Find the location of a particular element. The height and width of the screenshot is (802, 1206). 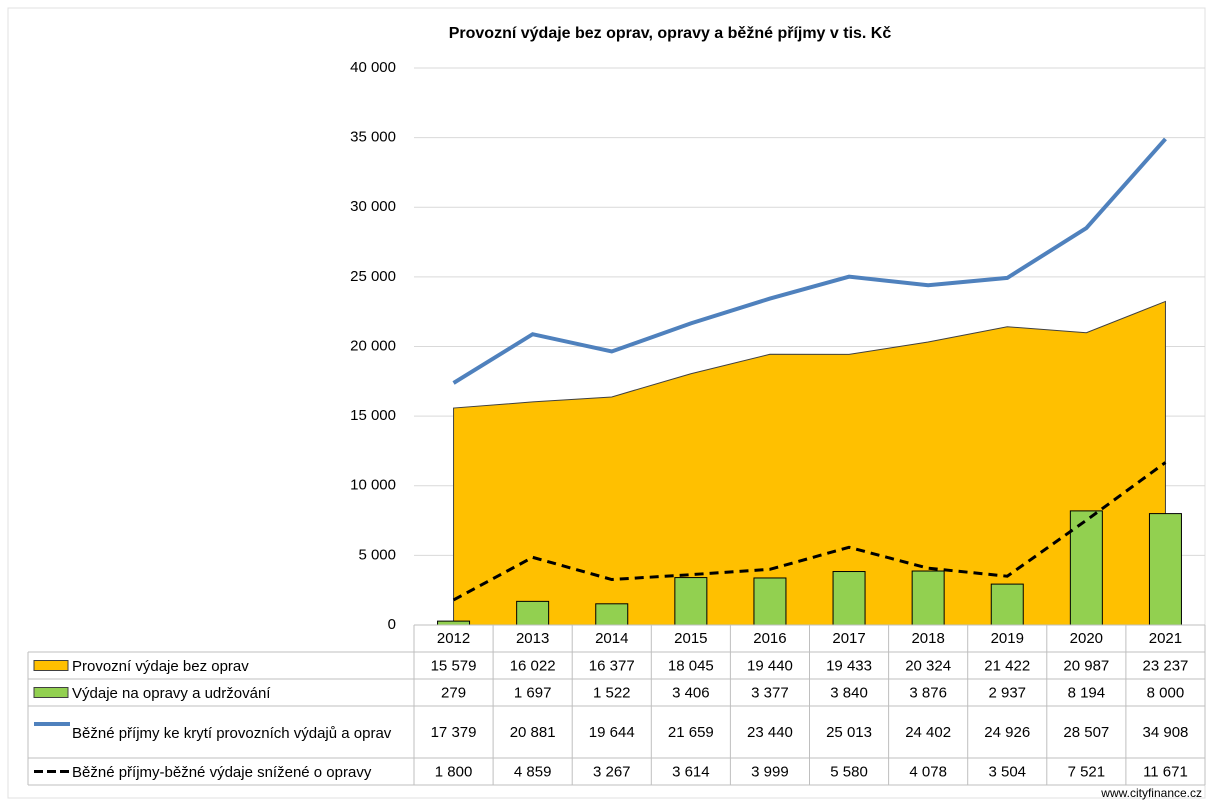

table-cell: 11 671 is located at coordinates (1165, 771).